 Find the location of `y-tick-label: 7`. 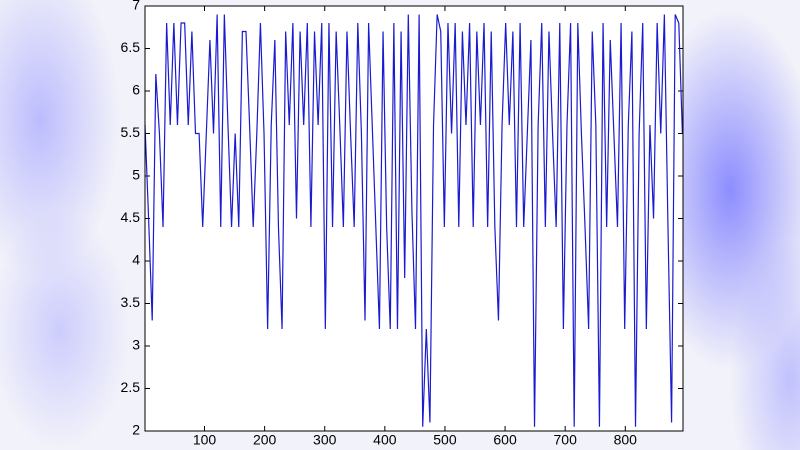

y-tick-label: 7 is located at coordinates (136, 6).